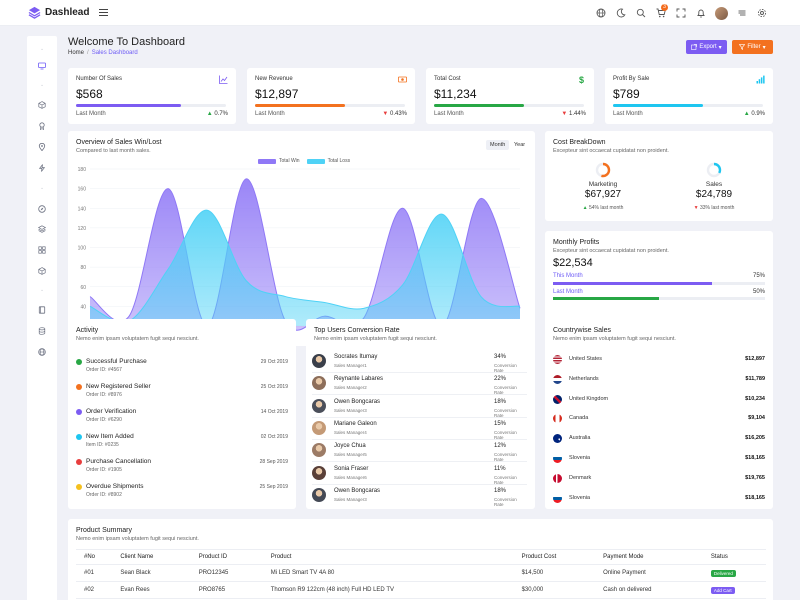  I want to click on menu-toggle-icon, so click(104, 12).